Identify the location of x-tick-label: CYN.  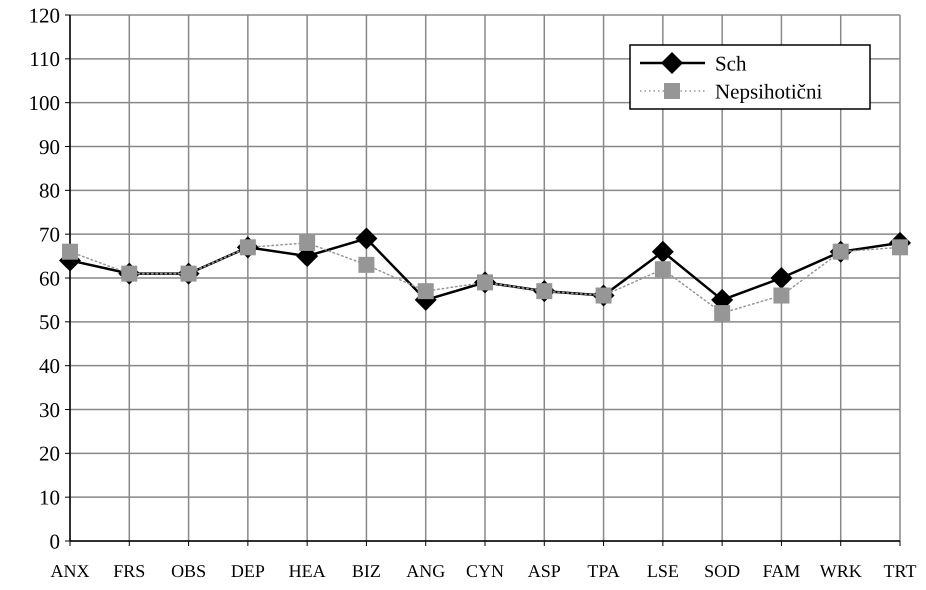
(485, 571).